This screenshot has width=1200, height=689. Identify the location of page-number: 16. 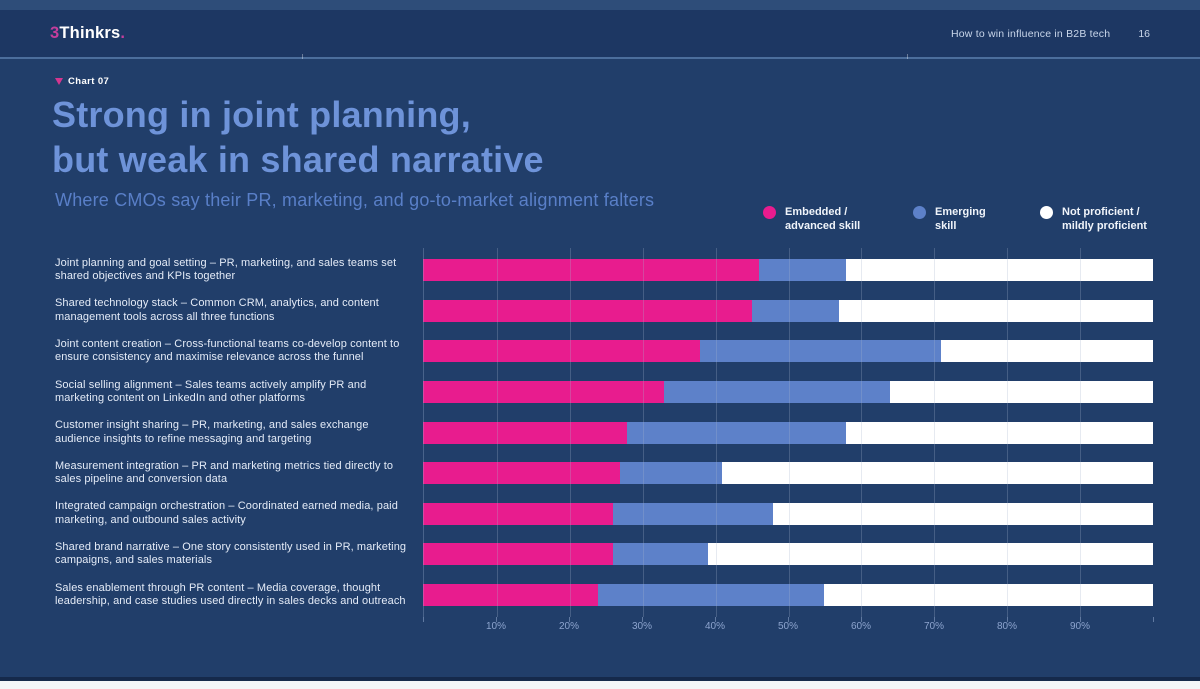
(1144, 33).